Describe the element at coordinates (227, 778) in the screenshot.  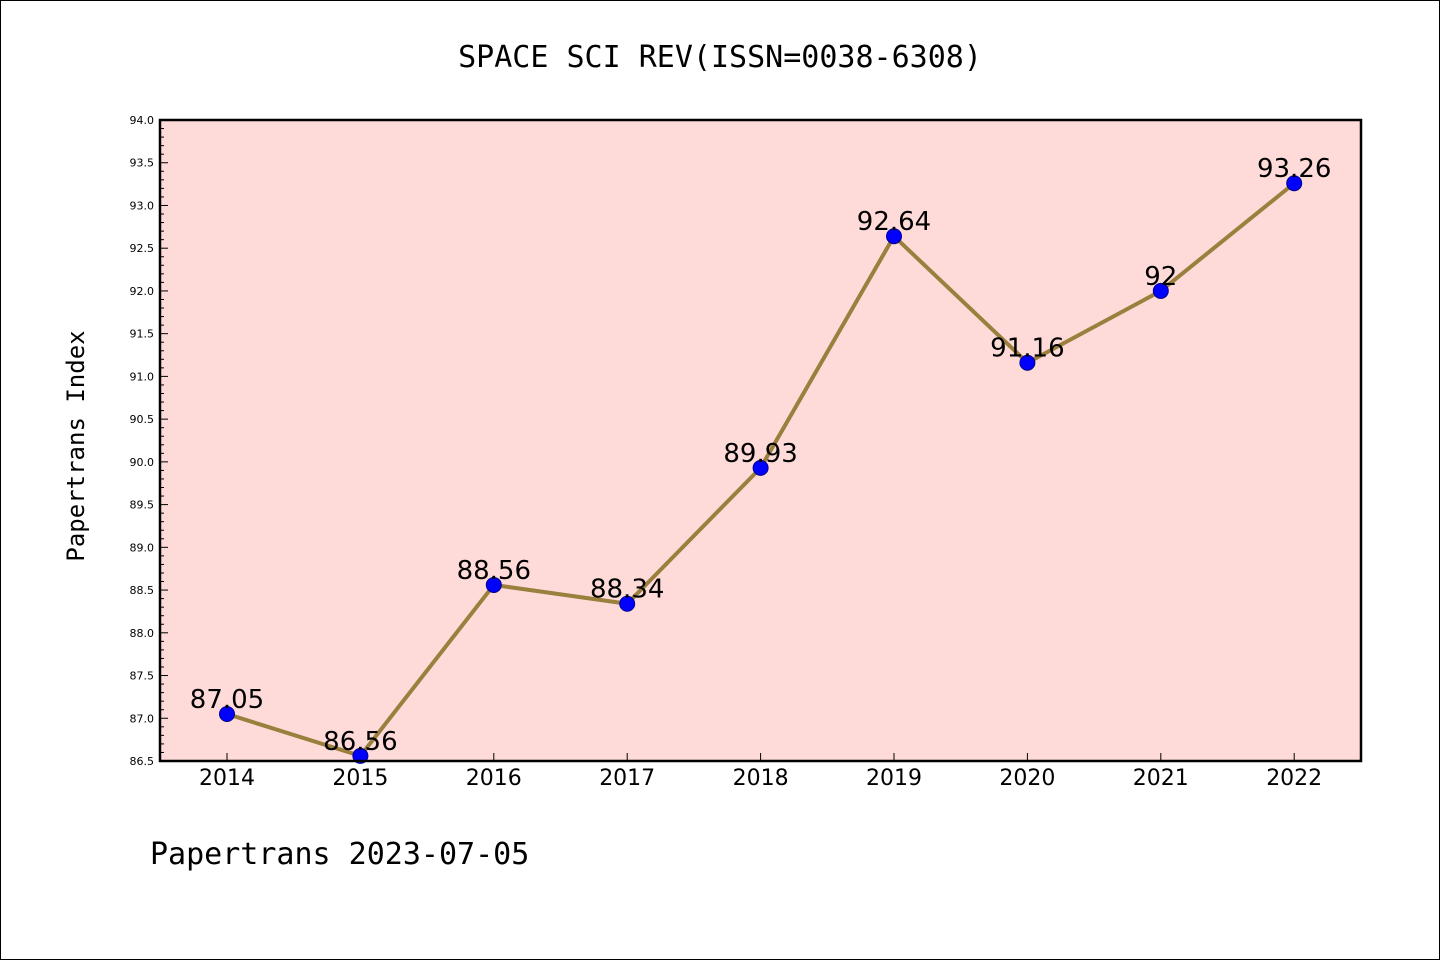
I see `x-tick-label: 2014` at that location.